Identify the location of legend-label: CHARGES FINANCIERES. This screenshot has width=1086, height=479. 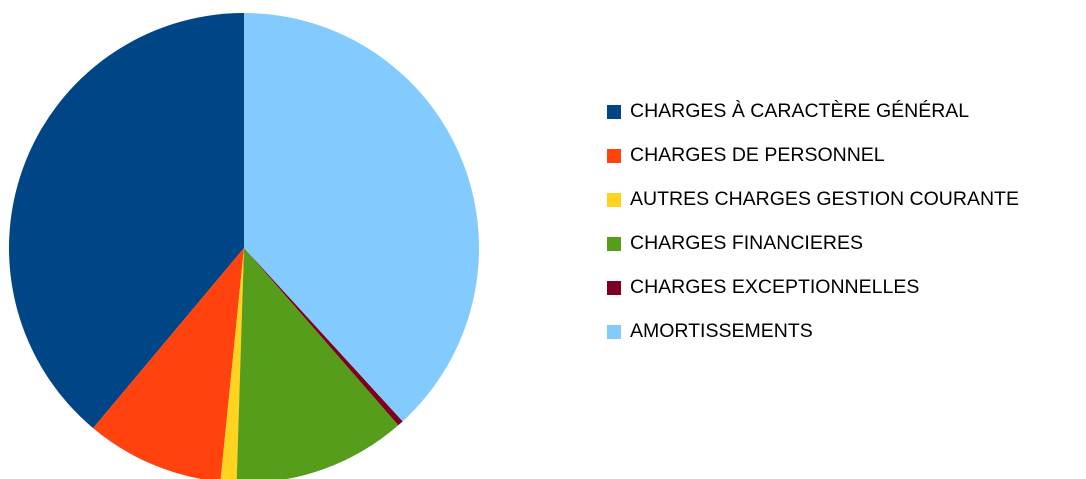
(746, 243).